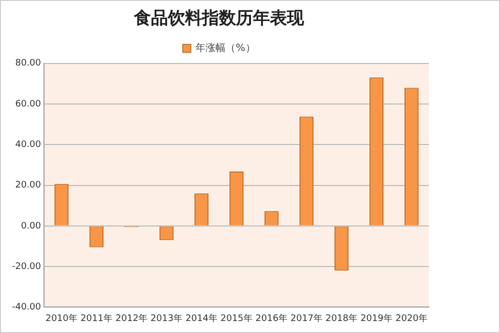 The width and height of the screenshot is (500, 333). I want to click on chart-title: 食品饮料指数历年表现, so click(219, 18).